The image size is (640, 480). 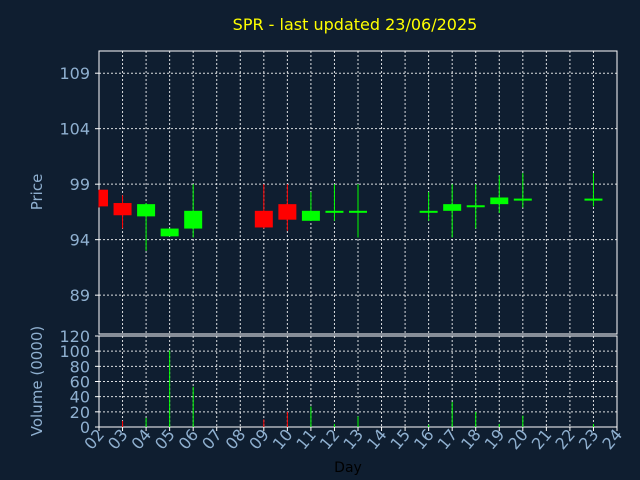 I want to click on volume-tick-label: 40, so click(x=80, y=397).